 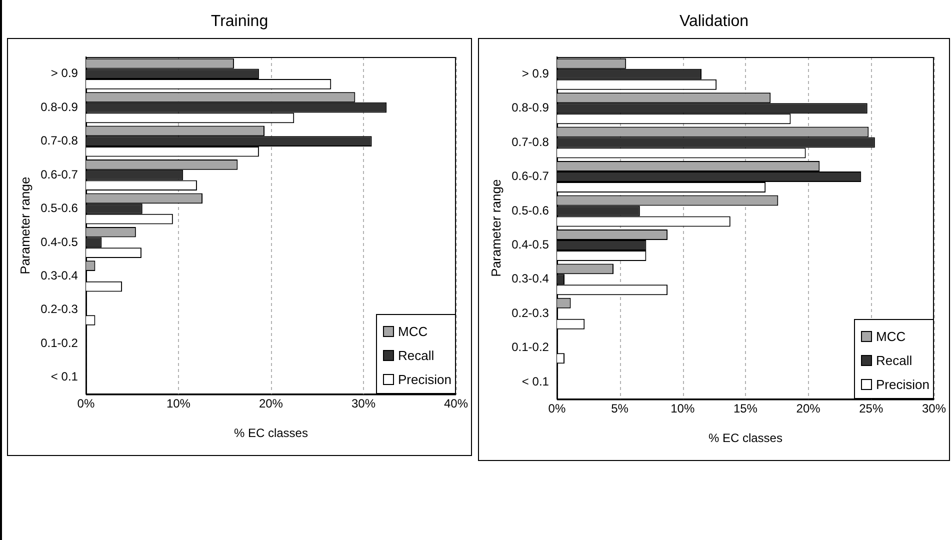 What do you see at coordinates (871, 409) in the screenshot?
I see `x-tick-label: 25%` at bounding box center [871, 409].